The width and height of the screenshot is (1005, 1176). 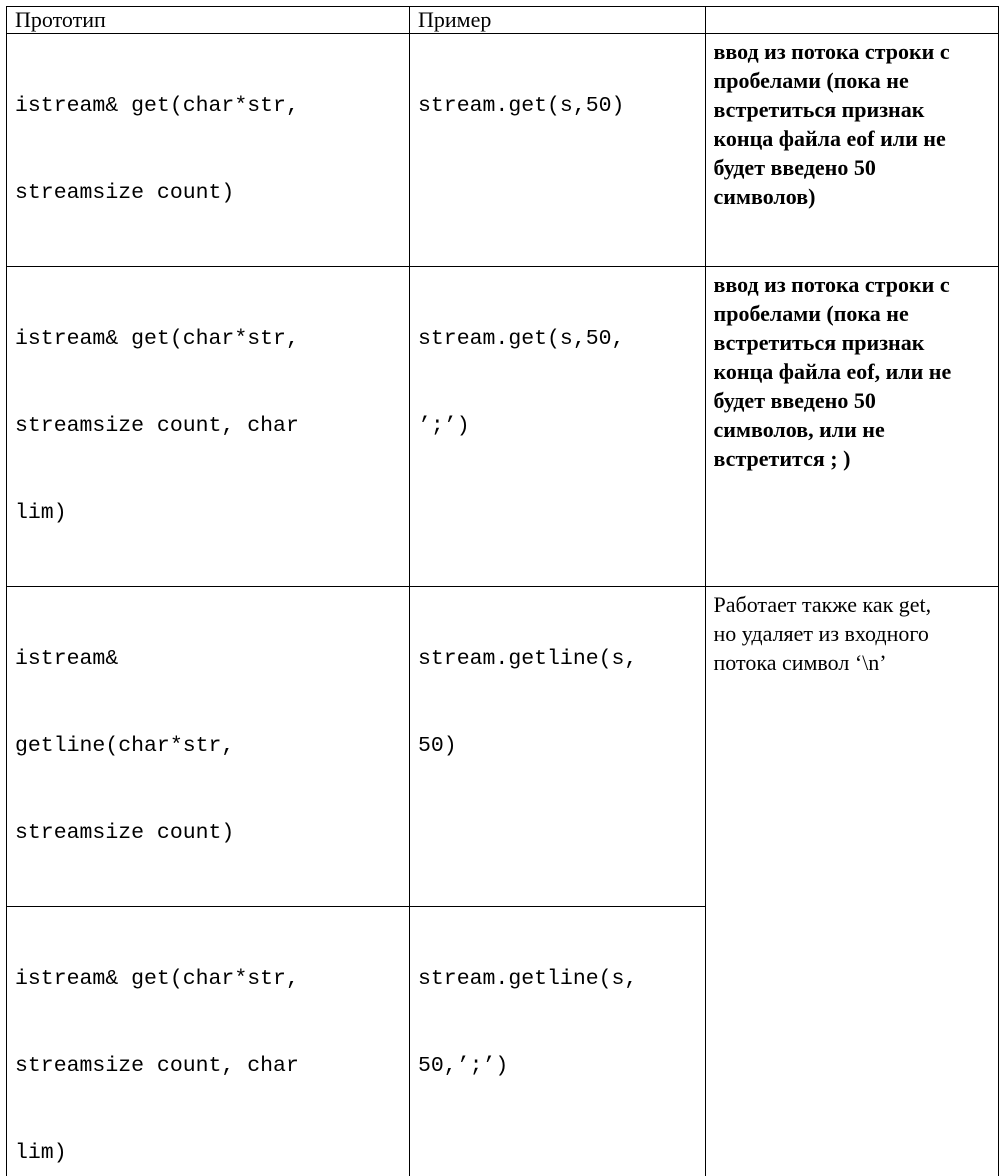 I want to click on description-line: символов, или не, so click(x=852, y=429).